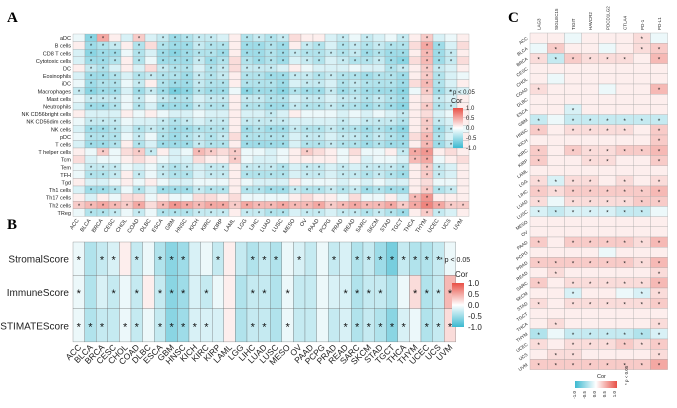 This screenshot has width=677, height=408. I want to click on panel-c-row-label: GBM, so click(522, 122).